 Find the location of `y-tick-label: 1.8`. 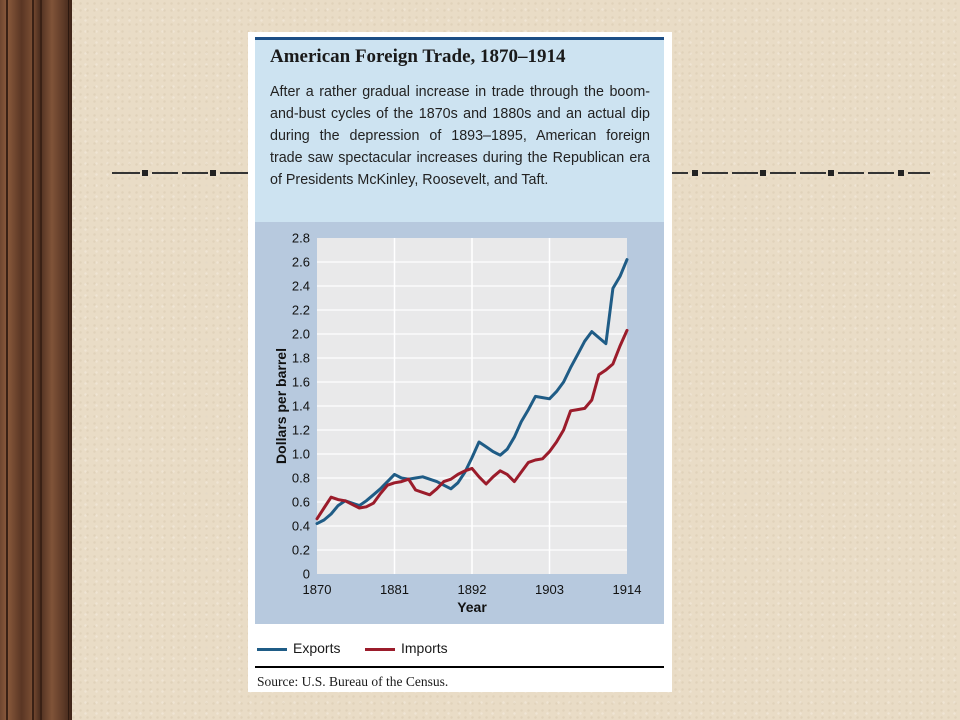

y-tick-label: 1.8 is located at coordinates (301, 358).